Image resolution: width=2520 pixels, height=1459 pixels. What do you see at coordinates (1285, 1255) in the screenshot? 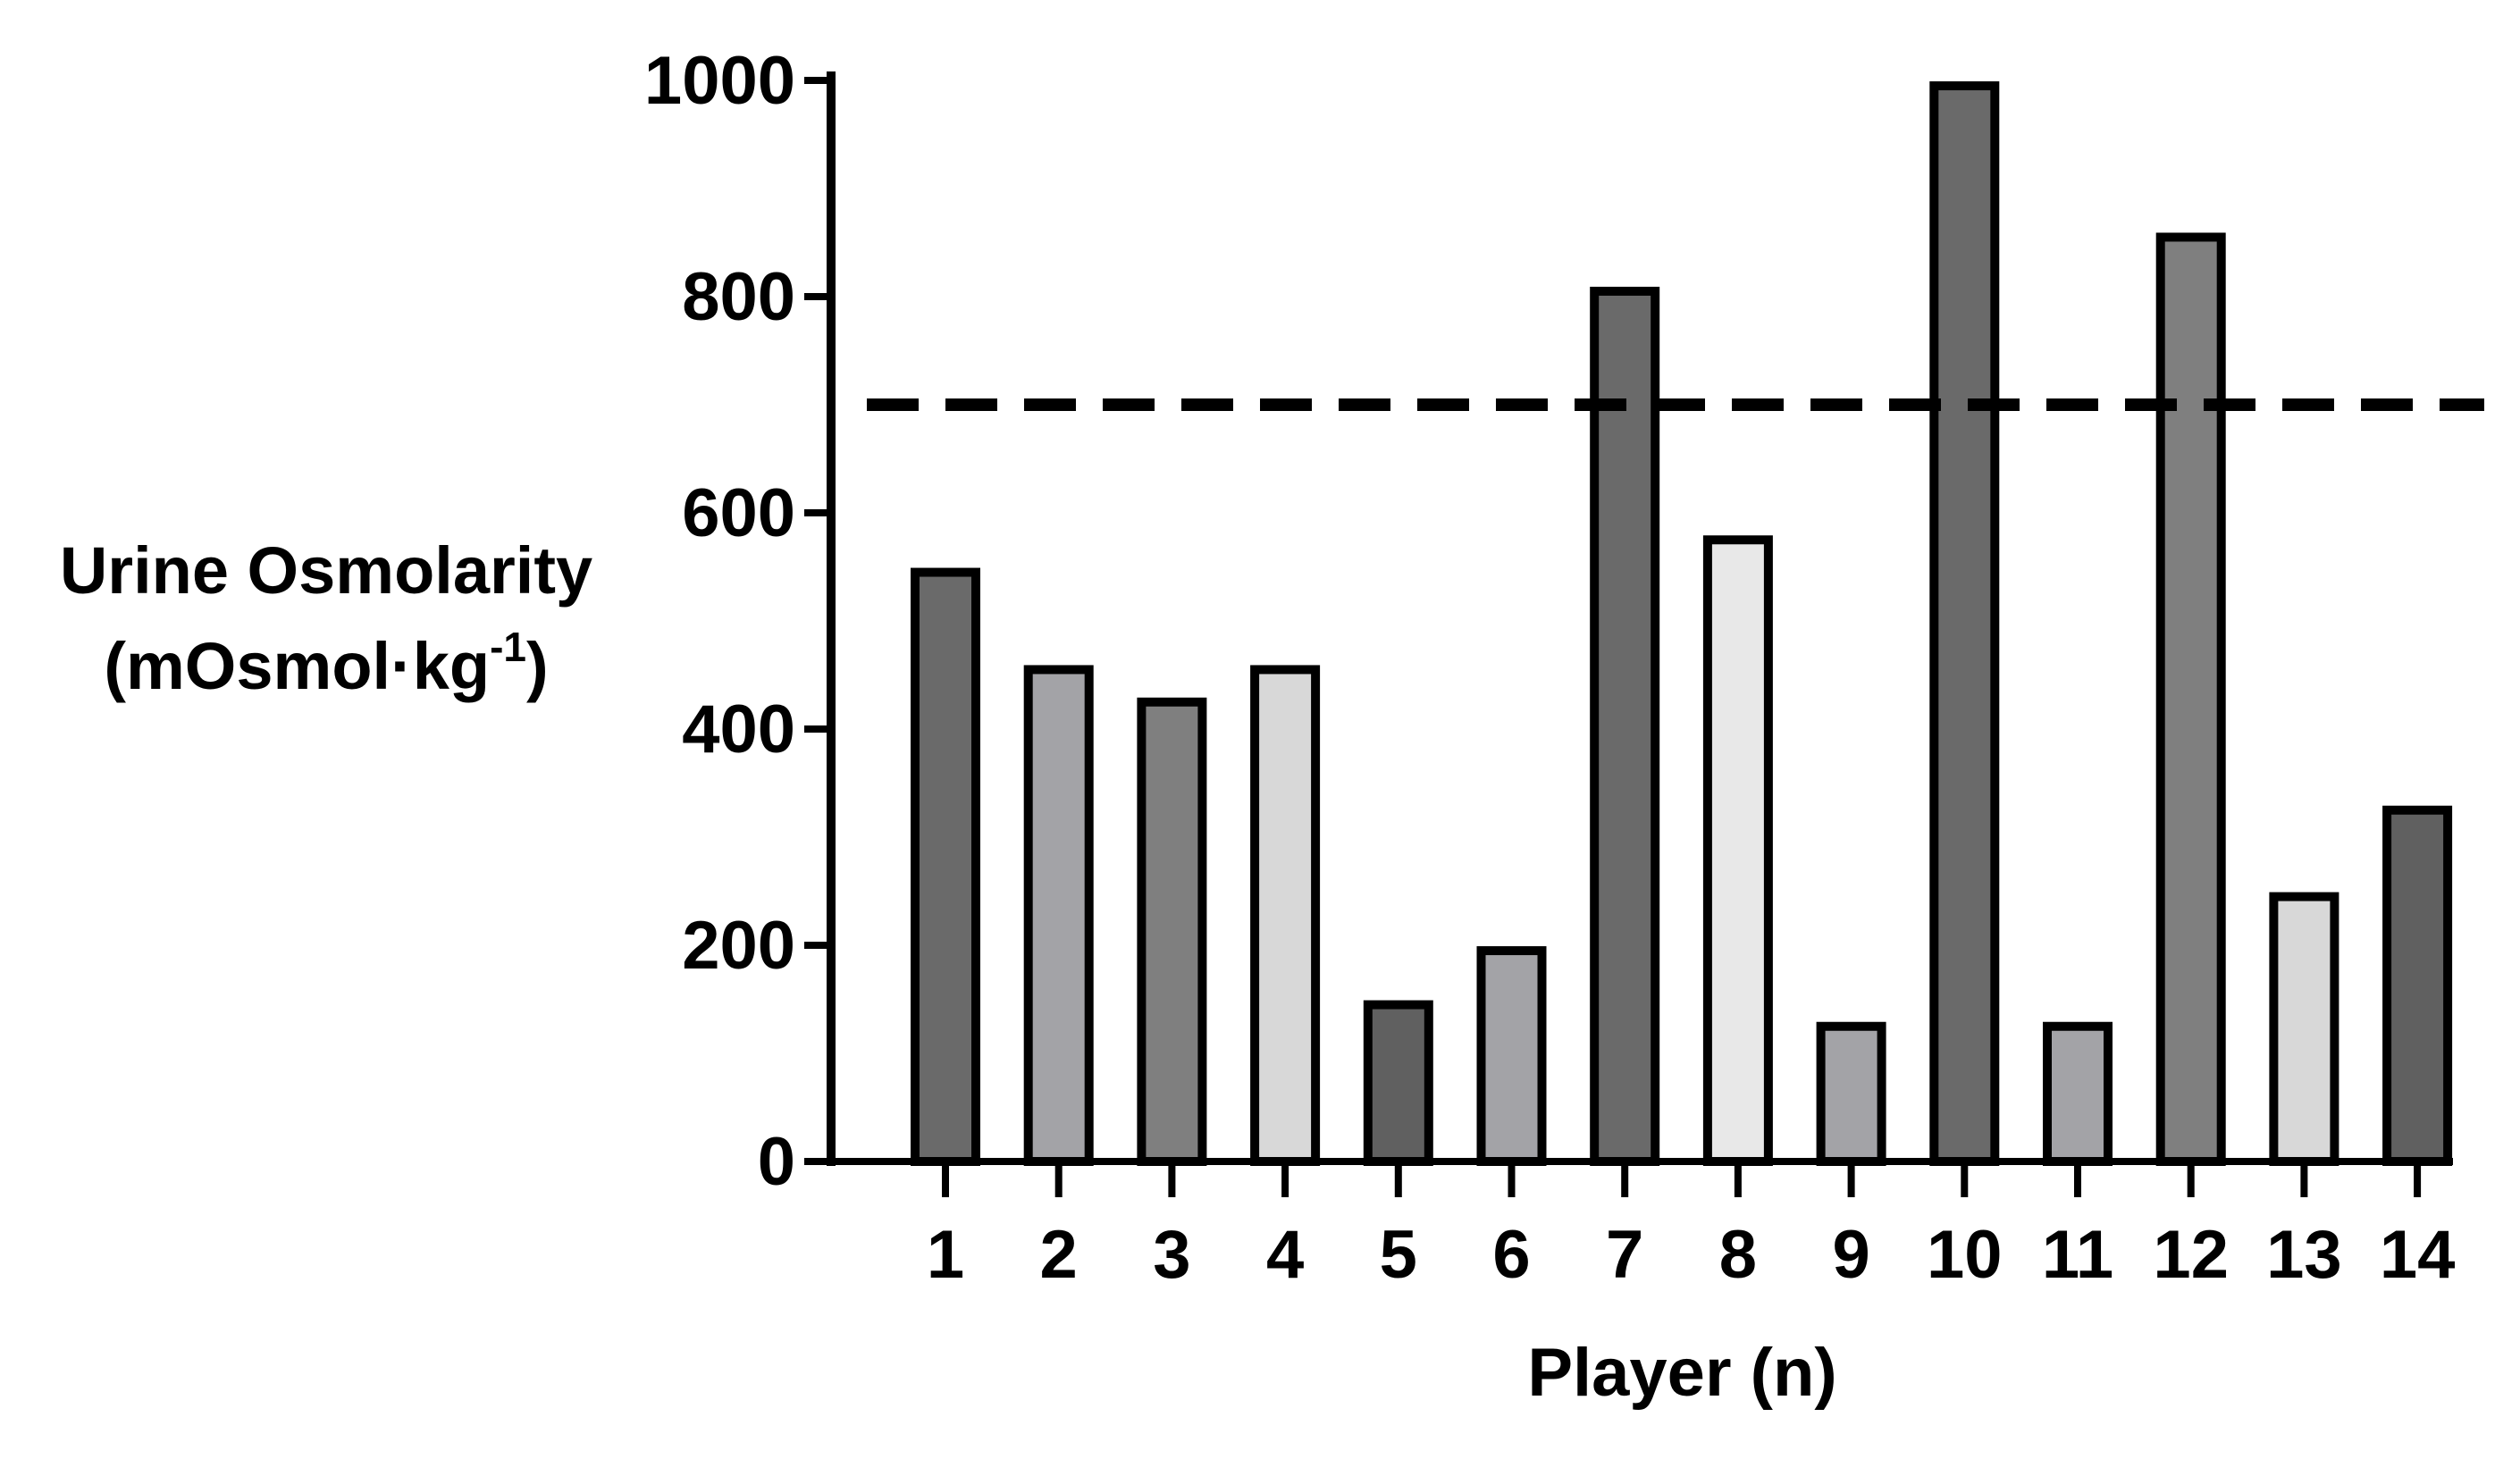
I see `x-tick-label-4: 4` at bounding box center [1285, 1255].